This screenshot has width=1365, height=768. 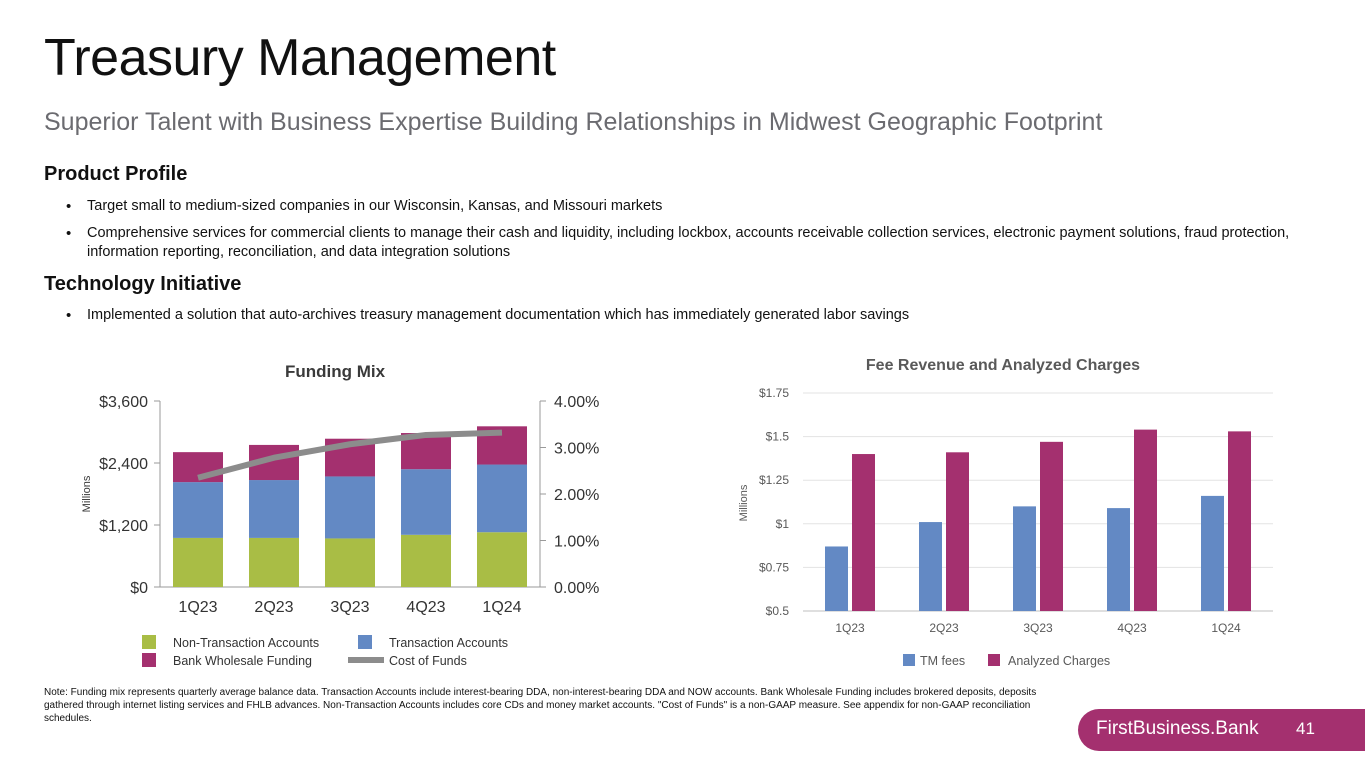 I want to click on legend-label: Cost of Funds, so click(x=428, y=661).